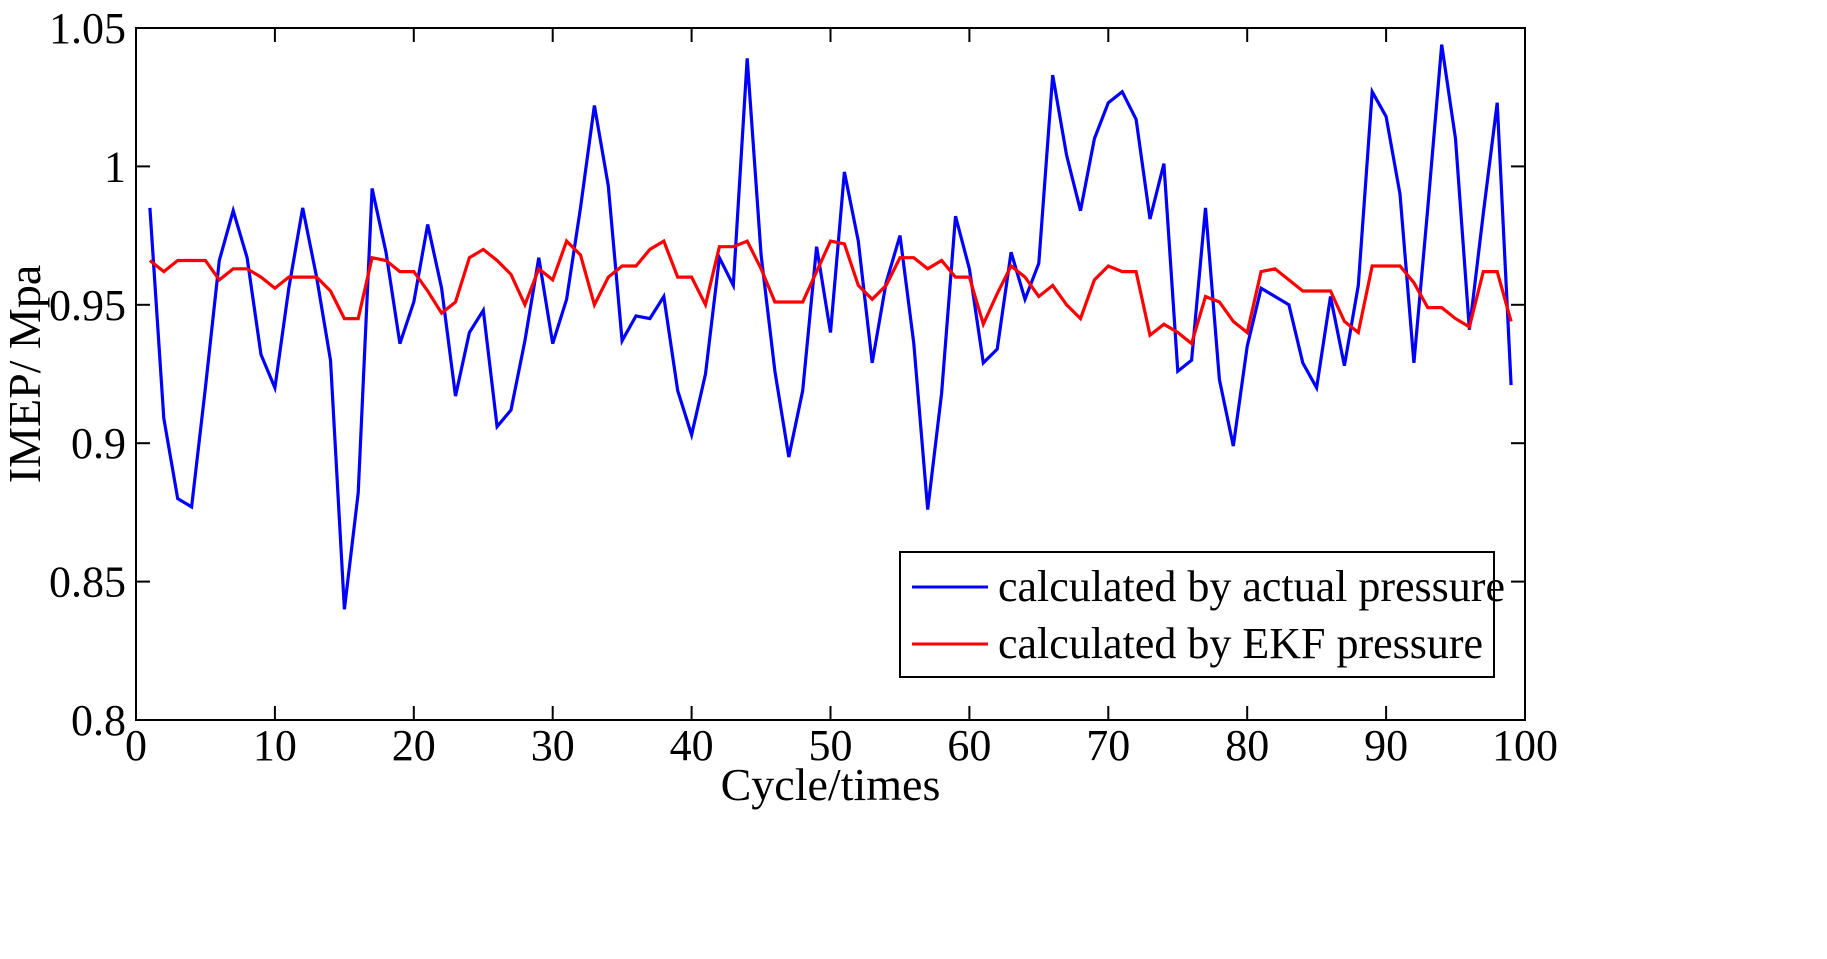 The width and height of the screenshot is (1827, 959). What do you see at coordinates (831, 745) in the screenshot?
I see `x-tick-label: 50` at bounding box center [831, 745].